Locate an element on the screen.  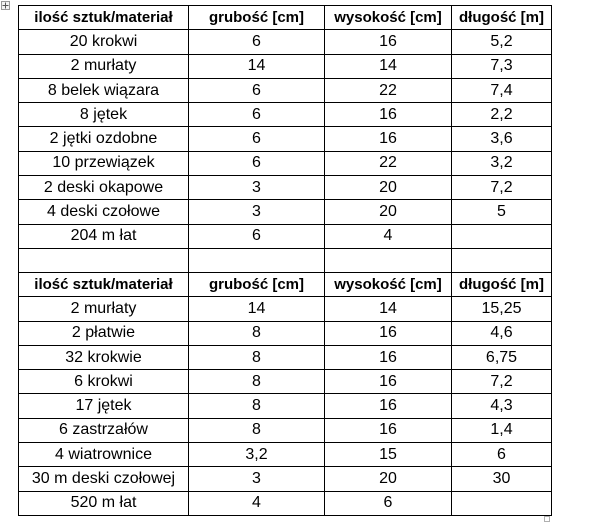
table-cell: 17 jętek is located at coordinates (103, 406).